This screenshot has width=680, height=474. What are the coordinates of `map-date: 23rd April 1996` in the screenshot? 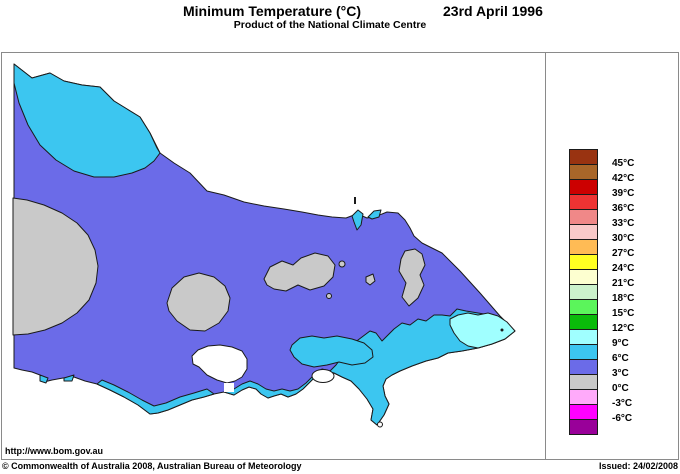 It's located at (493, 11).